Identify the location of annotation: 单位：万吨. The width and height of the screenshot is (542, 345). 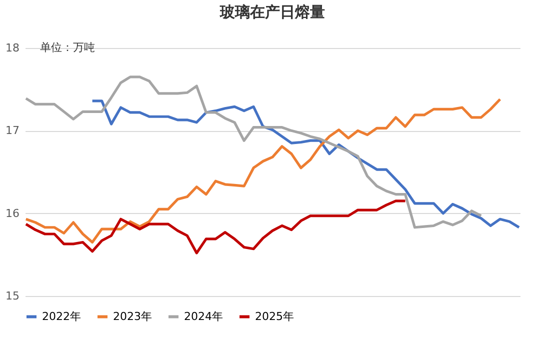
(67, 47).